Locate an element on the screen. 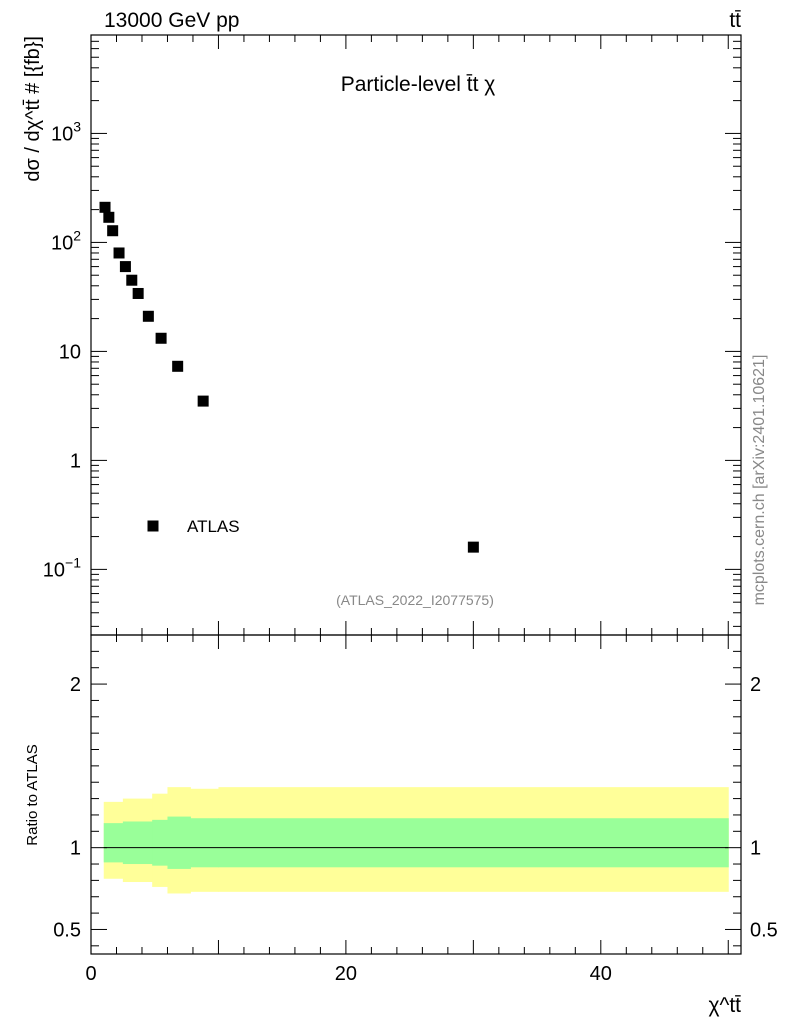 The height and width of the screenshot is (1024, 786). ratio-ylabel: Ratio to ATLAS is located at coordinates (32, 794).